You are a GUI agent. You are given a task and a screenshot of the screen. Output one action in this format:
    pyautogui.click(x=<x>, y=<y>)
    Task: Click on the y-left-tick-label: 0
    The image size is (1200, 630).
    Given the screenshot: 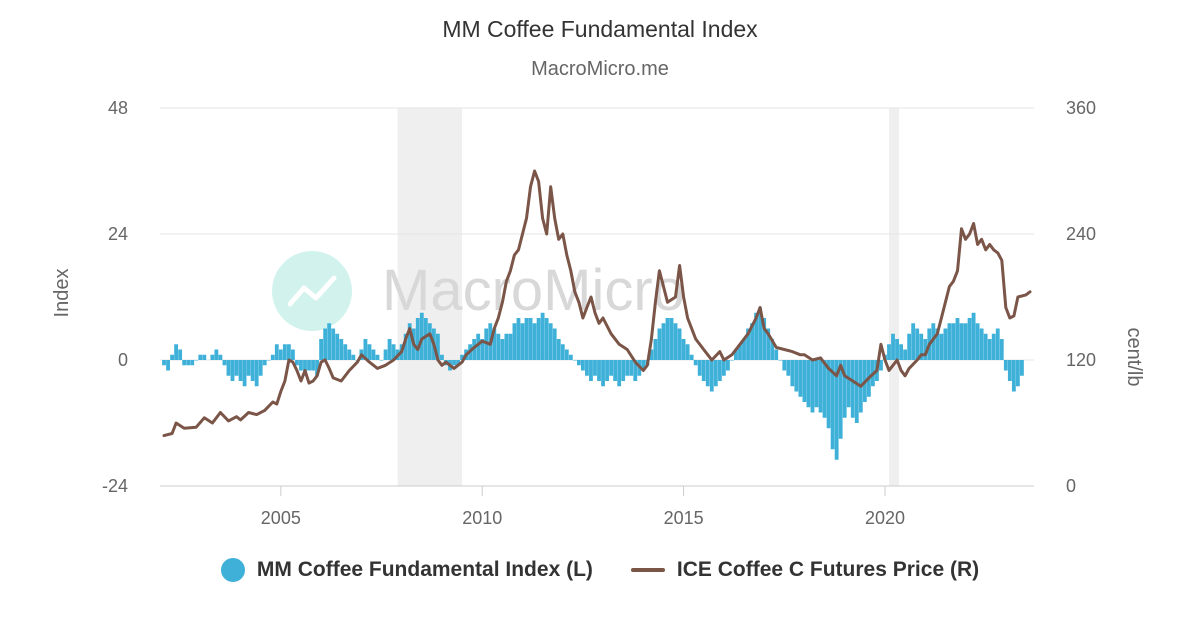 What is the action you would take?
    pyautogui.click(x=123, y=360)
    